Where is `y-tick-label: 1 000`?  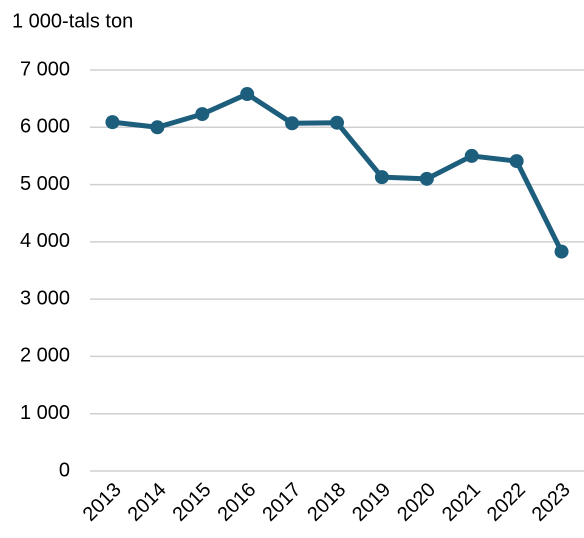 y-tick-label: 1 000 is located at coordinates (45, 413).